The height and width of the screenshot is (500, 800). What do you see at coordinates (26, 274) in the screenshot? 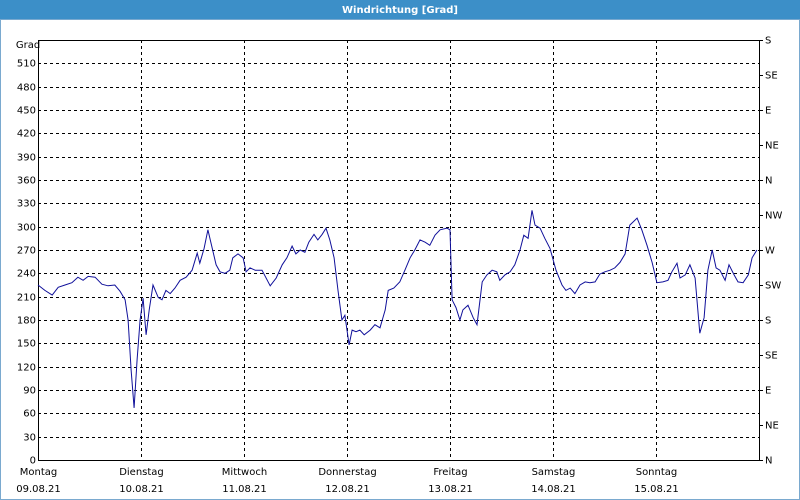
I see `y-tick-label: 240` at bounding box center [26, 274].